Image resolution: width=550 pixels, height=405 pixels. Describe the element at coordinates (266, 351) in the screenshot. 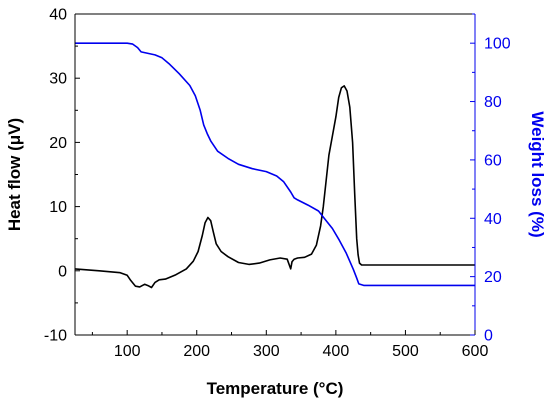

I see `x-tick-label: 300` at that location.